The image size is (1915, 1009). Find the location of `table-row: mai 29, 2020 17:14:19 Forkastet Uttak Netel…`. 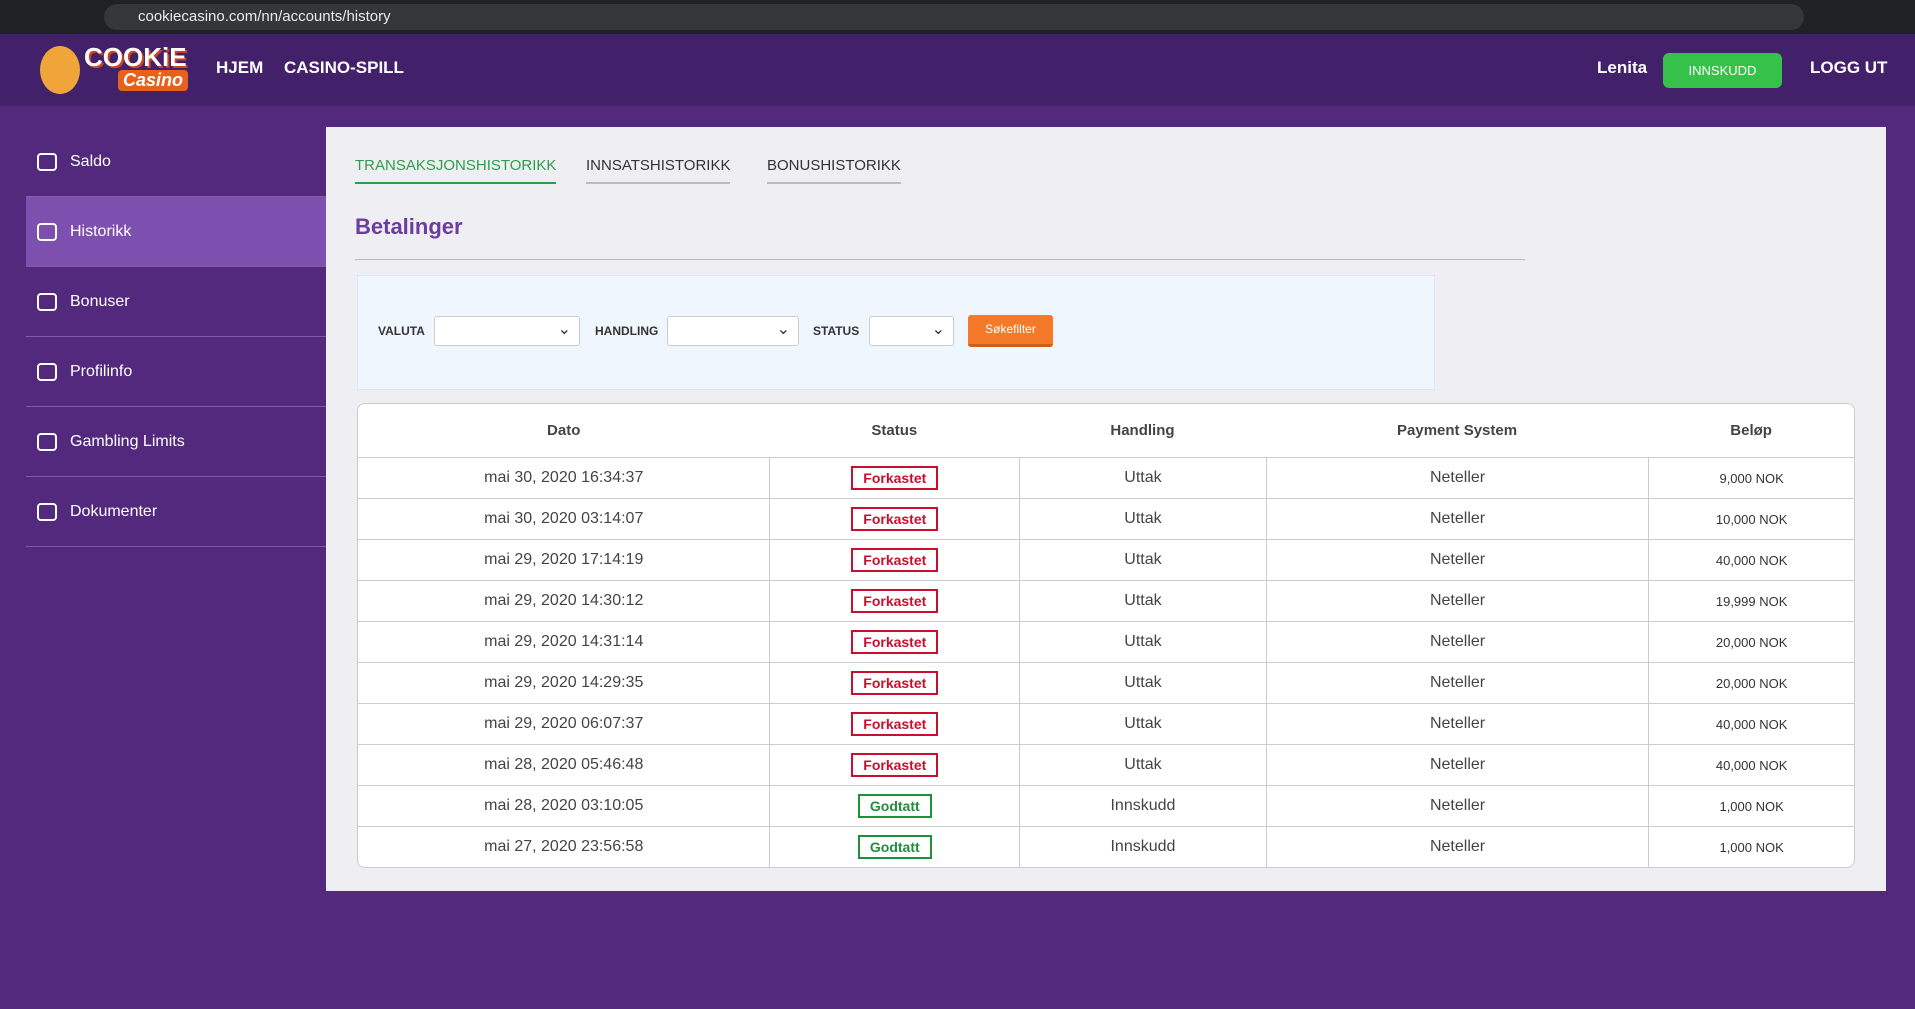

table-row: mai 29, 2020 17:14:19 Forkastet Uttak Netel… is located at coordinates (1106, 559).